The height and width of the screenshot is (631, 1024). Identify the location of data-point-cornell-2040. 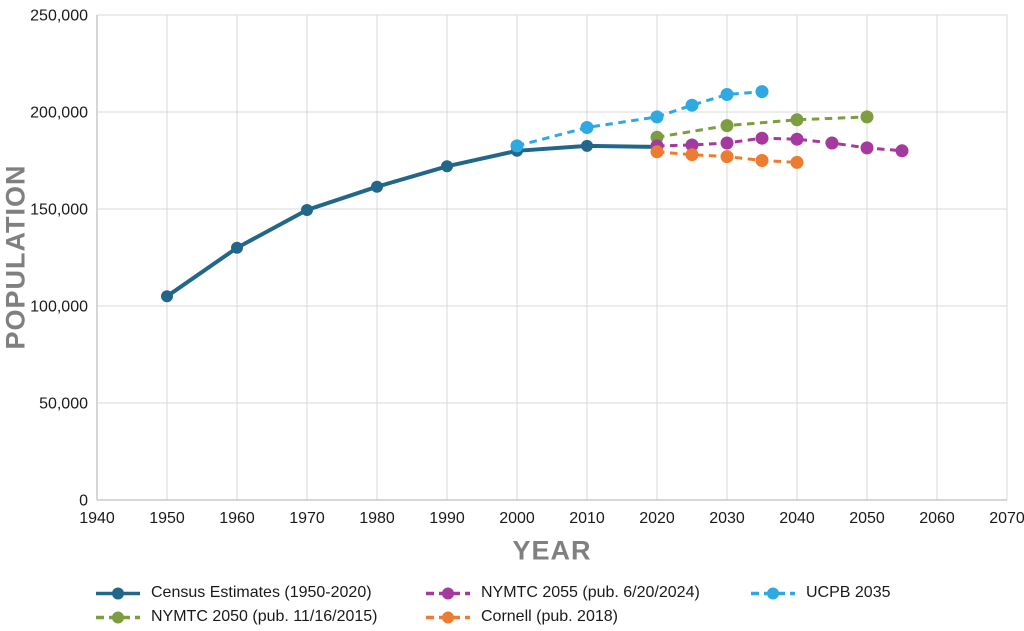
(797, 162).